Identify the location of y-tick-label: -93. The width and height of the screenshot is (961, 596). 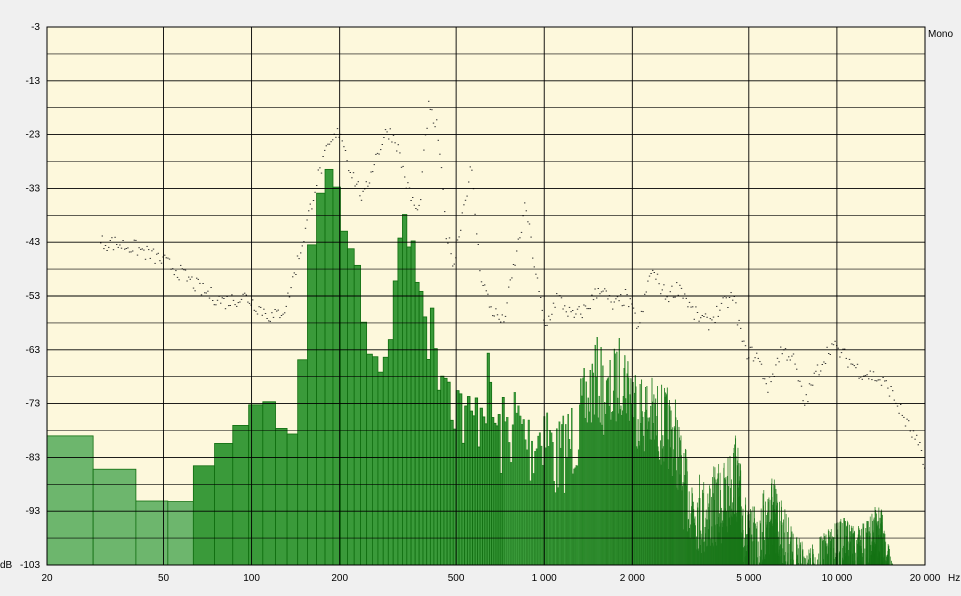
(33, 511).